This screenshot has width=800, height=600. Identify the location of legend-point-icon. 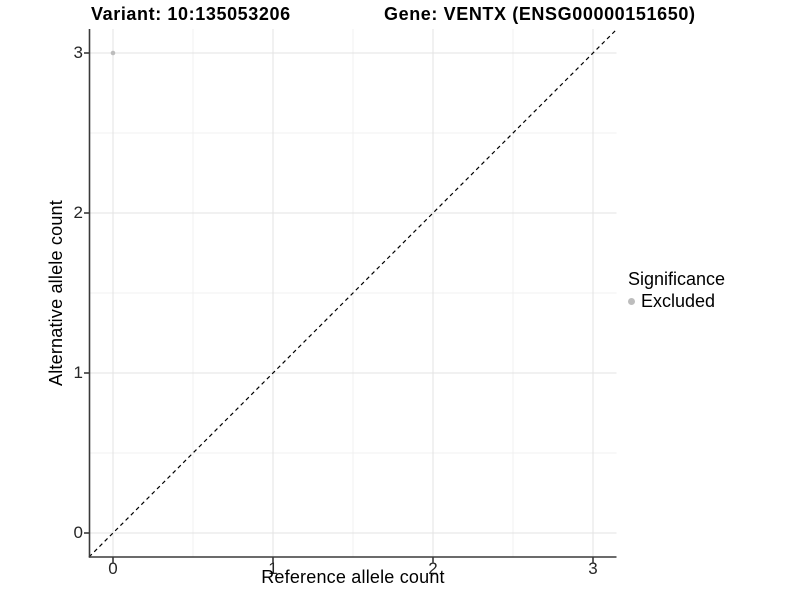
(631, 301).